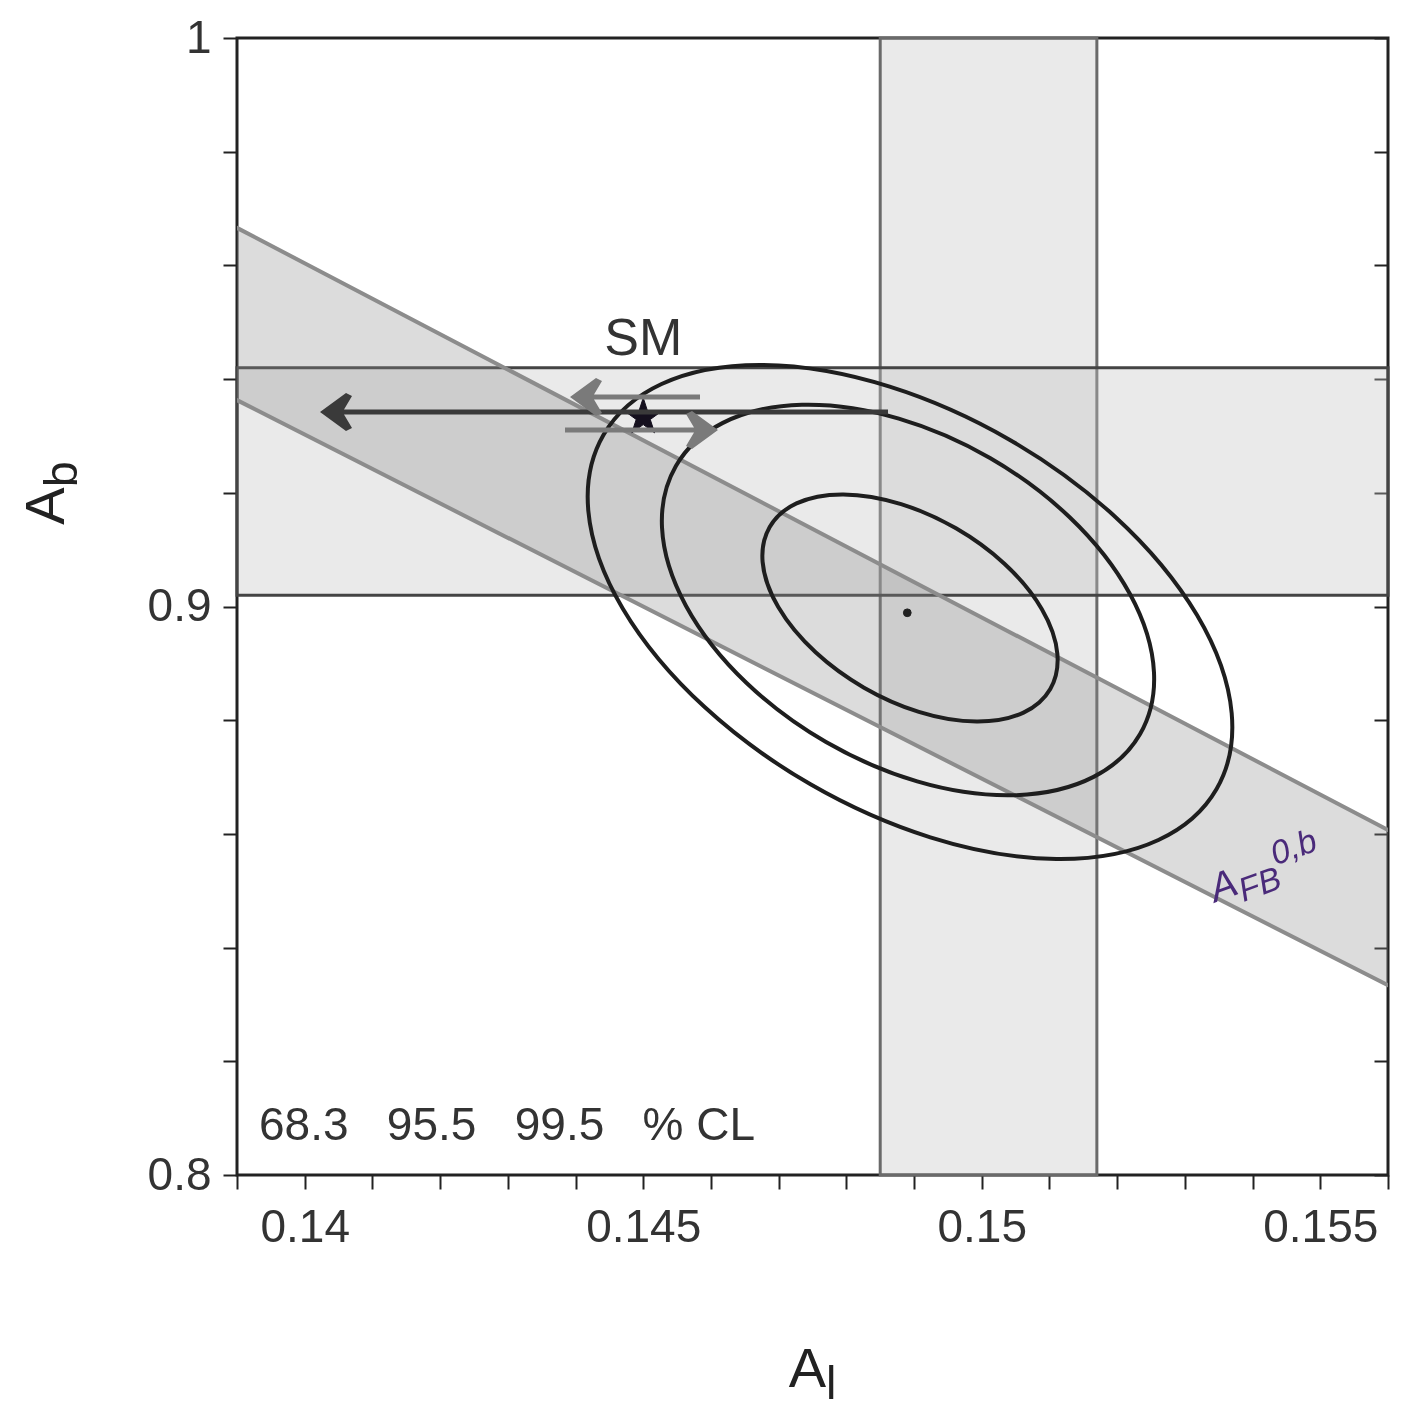  What do you see at coordinates (812, 1373) in the screenshot?
I see `x-axis-title: A$_{l}$` at bounding box center [812, 1373].